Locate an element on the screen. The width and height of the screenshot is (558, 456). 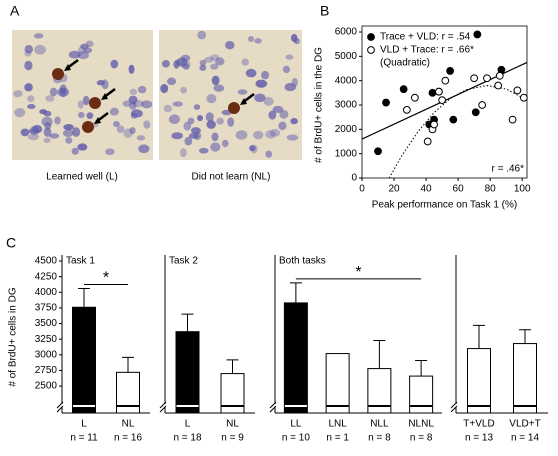
n-label: n = 13 is located at coordinates (479, 438).